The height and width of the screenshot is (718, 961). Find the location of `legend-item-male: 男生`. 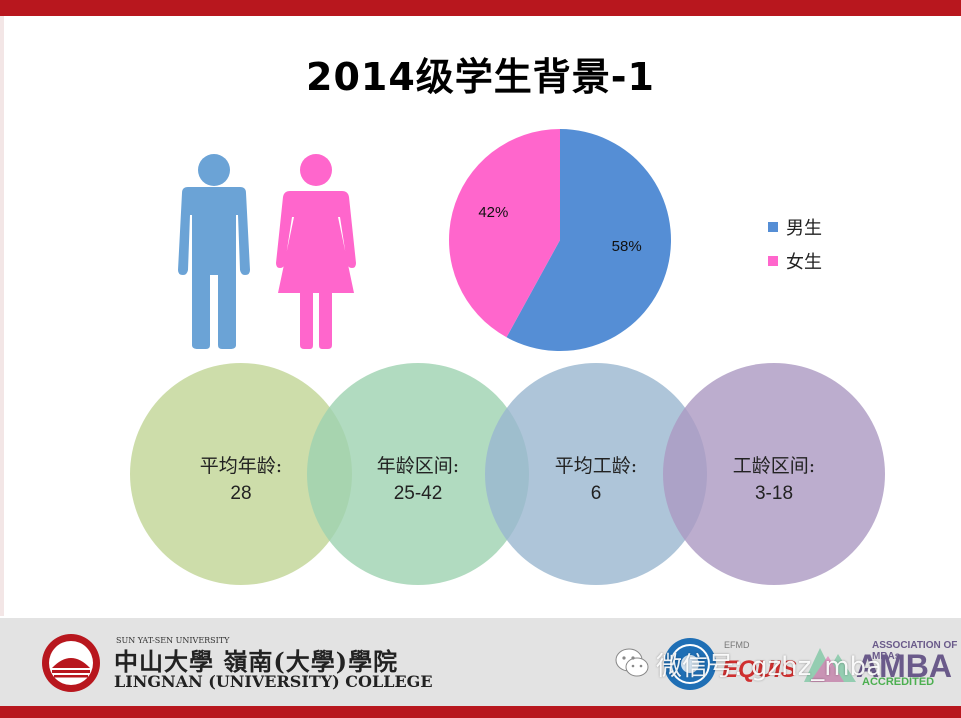

legend-item-male: 男生 is located at coordinates (795, 227).